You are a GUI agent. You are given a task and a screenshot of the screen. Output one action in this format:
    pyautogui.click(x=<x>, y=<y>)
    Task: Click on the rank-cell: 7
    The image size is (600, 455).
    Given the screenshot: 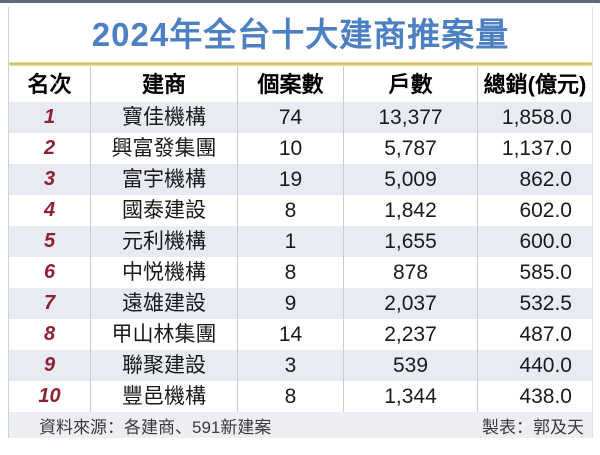 What is the action you would take?
    pyautogui.click(x=49, y=303)
    